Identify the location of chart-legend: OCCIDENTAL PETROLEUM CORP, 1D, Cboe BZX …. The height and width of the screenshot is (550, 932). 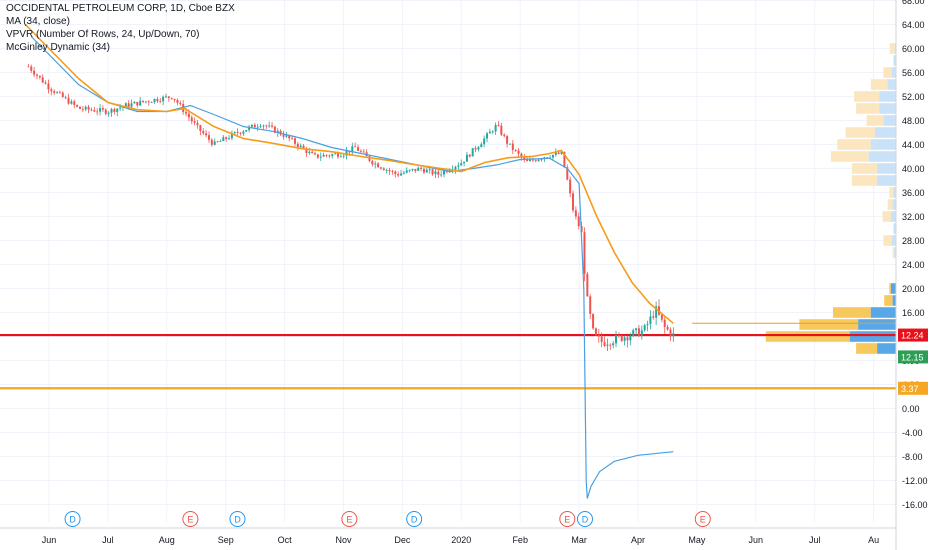
(120, 28).